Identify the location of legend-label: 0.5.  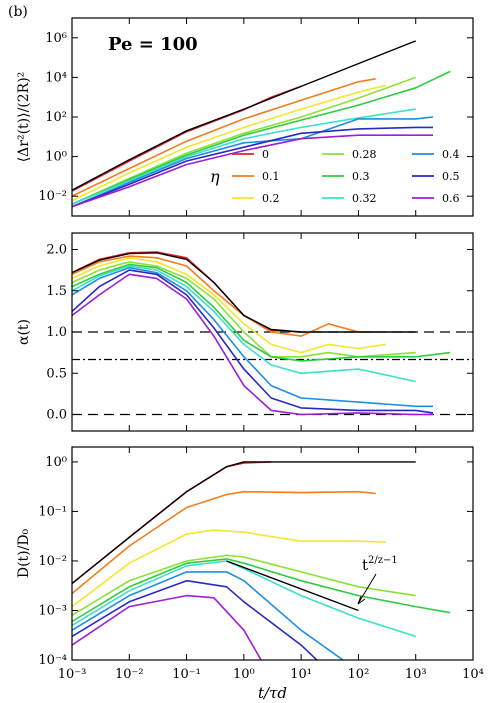
(451, 176).